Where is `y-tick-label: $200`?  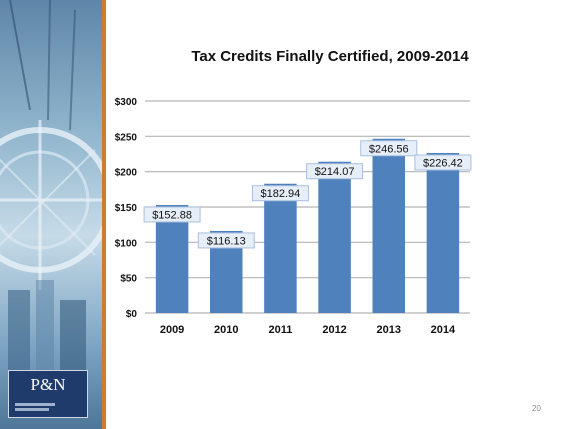
y-tick-label: $200 is located at coordinates (126, 173).